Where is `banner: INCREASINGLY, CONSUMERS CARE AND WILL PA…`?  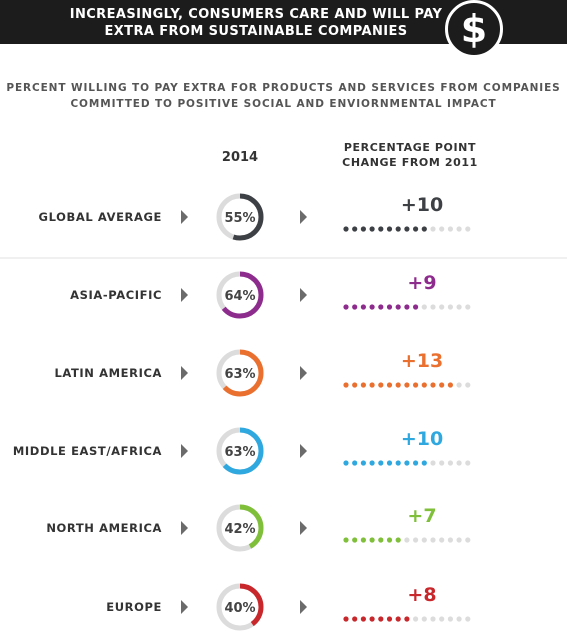
banner: INCREASINGLY, CONSUMERS CARE AND WILL PA… is located at coordinates (283, 30).